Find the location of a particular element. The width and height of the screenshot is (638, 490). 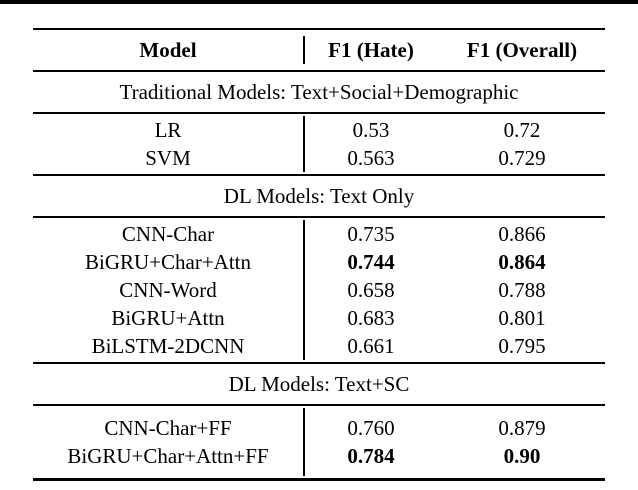

f1-overall-cell: 0.788 is located at coordinates (522, 289).